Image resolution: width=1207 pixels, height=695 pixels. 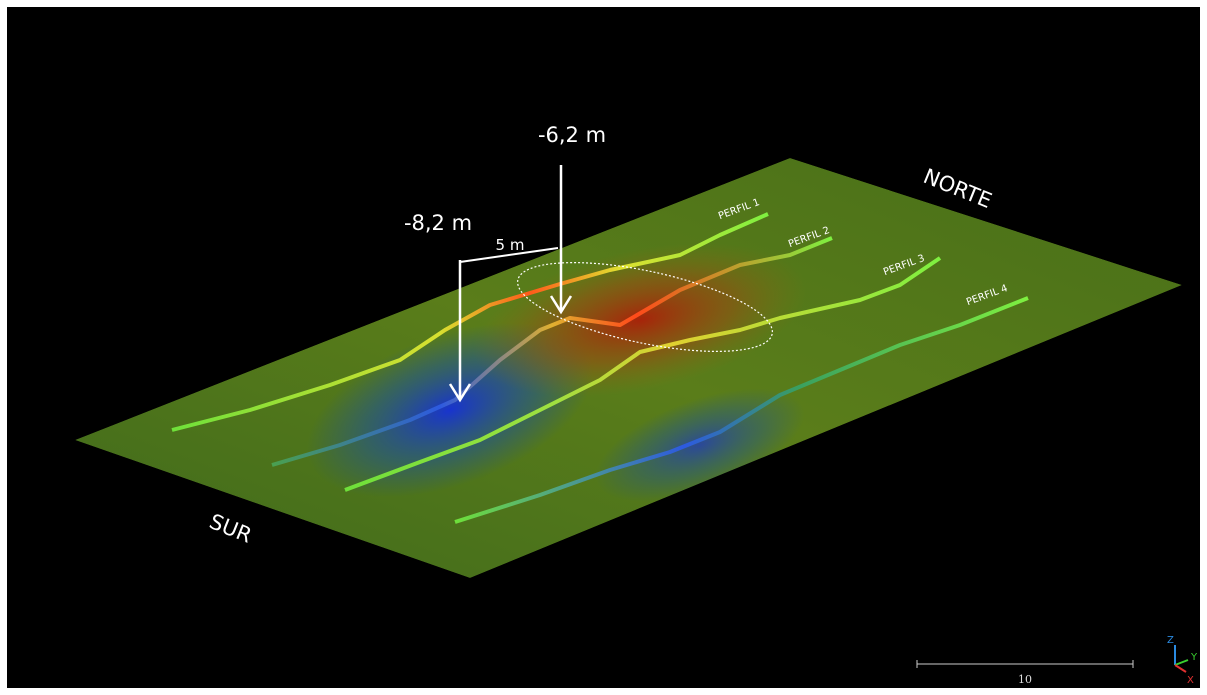 What do you see at coordinates (1194, 657) in the screenshot?
I see `axis-label: Y` at bounding box center [1194, 657].